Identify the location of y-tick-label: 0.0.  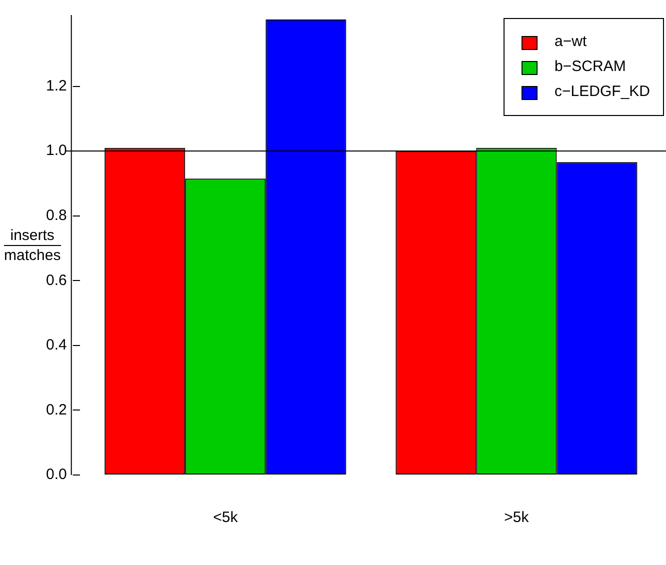
(56, 475).